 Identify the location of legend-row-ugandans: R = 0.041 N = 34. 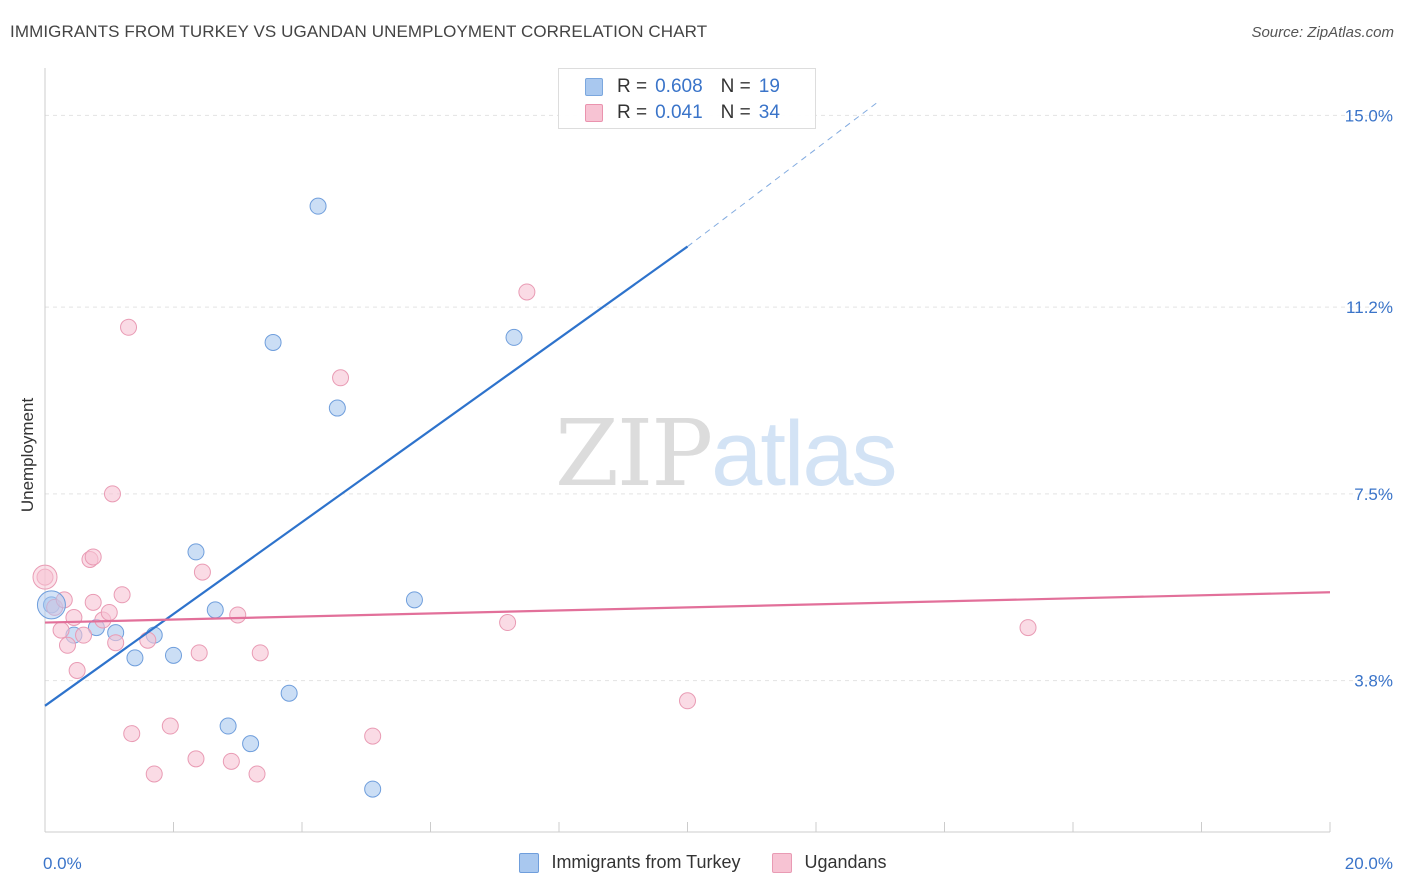
(682, 113).